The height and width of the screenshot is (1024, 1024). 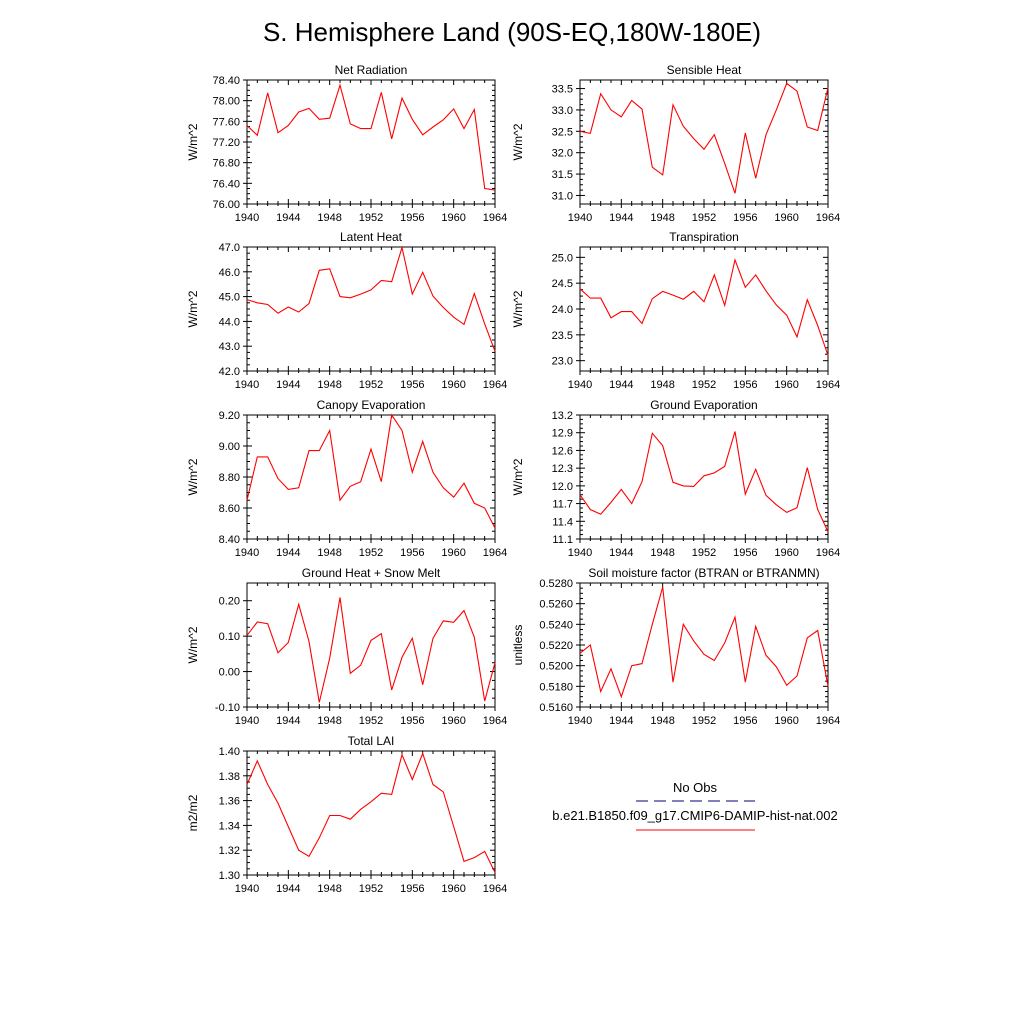 I want to click on y-tick-label: 12.6, so click(x=562, y=451).